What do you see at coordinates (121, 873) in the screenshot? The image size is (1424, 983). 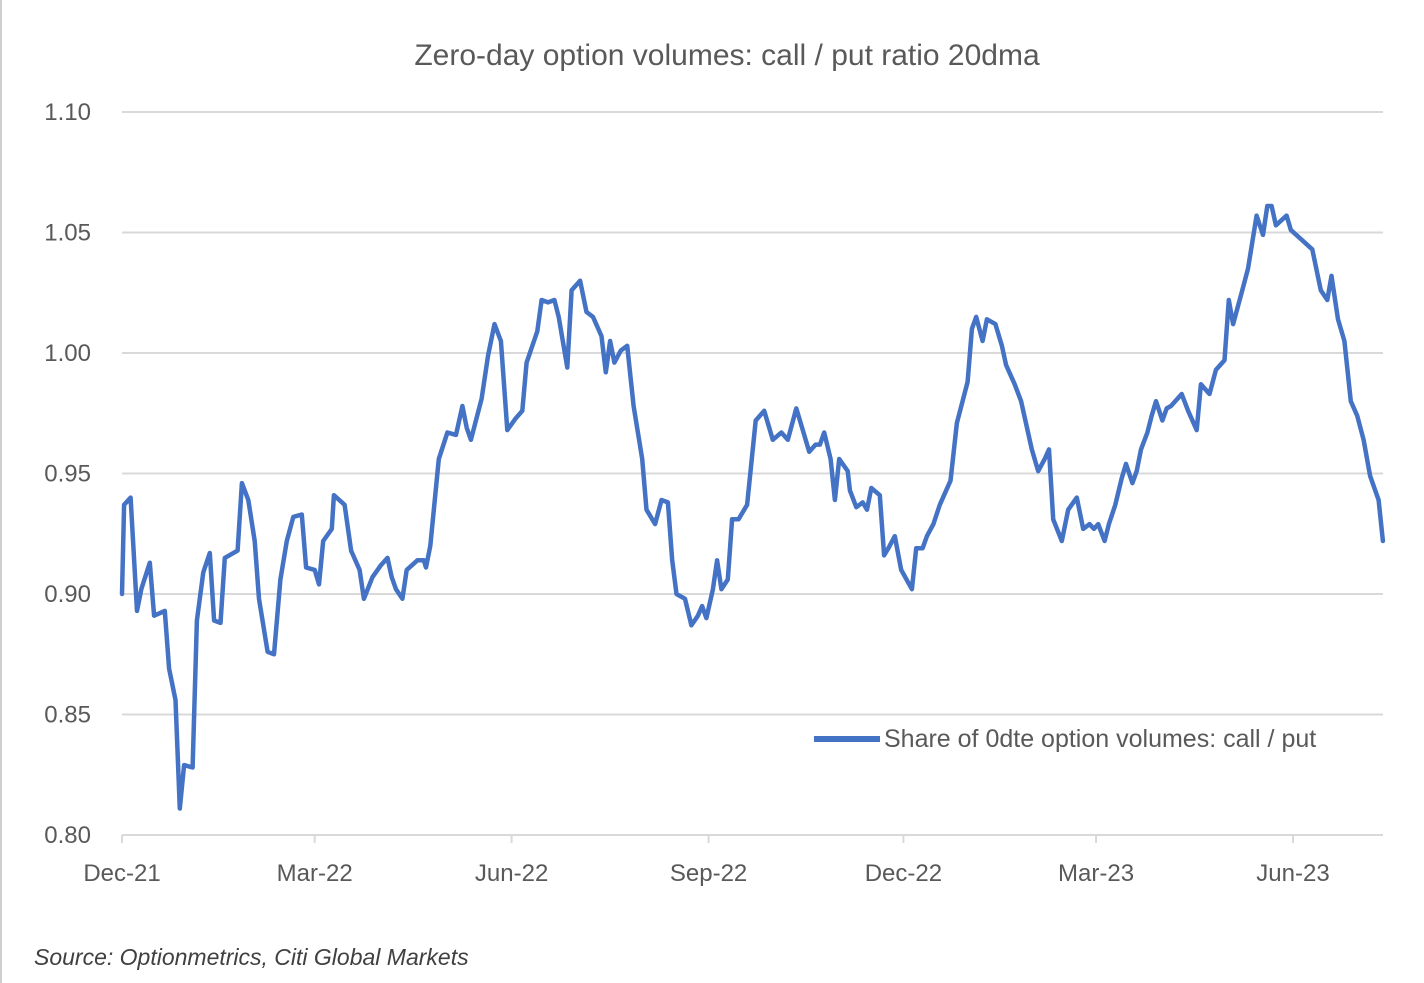 I see `x-tick-label: Dec-21` at bounding box center [121, 873].